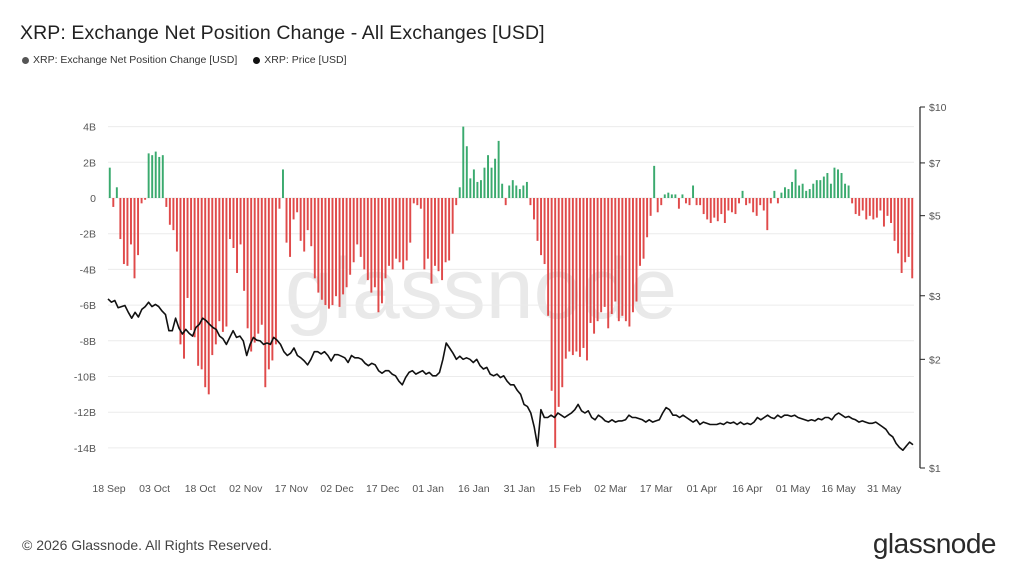 The width and height of the screenshot is (1024, 576). I want to click on glassnode-logo: glassnode, so click(934, 543).